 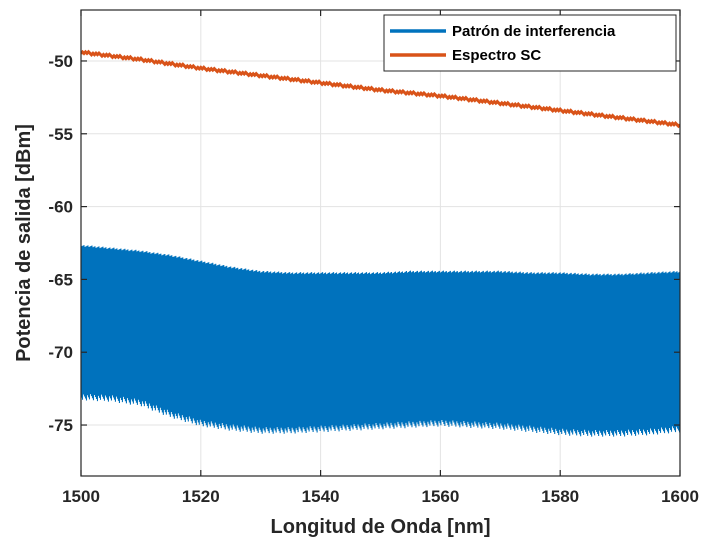 What do you see at coordinates (534, 31) in the screenshot?
I see `legend-entry-label: Patrón de interferencia` at bounding box center [534, 31].